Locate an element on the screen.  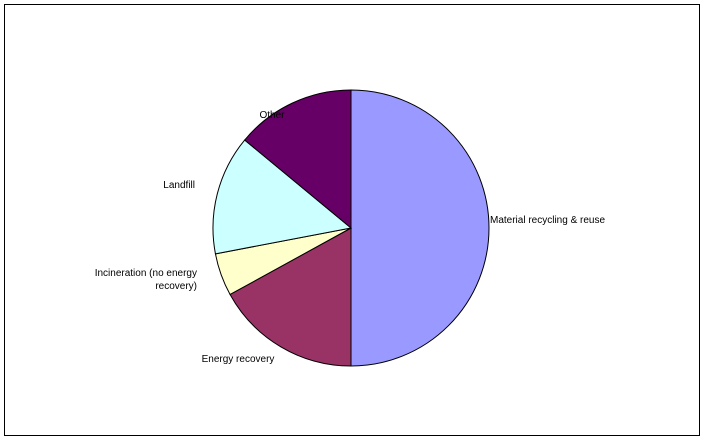
pie-label-material-recycling-reuse: Material recycling & reuse is located at coordinates (547, 220).